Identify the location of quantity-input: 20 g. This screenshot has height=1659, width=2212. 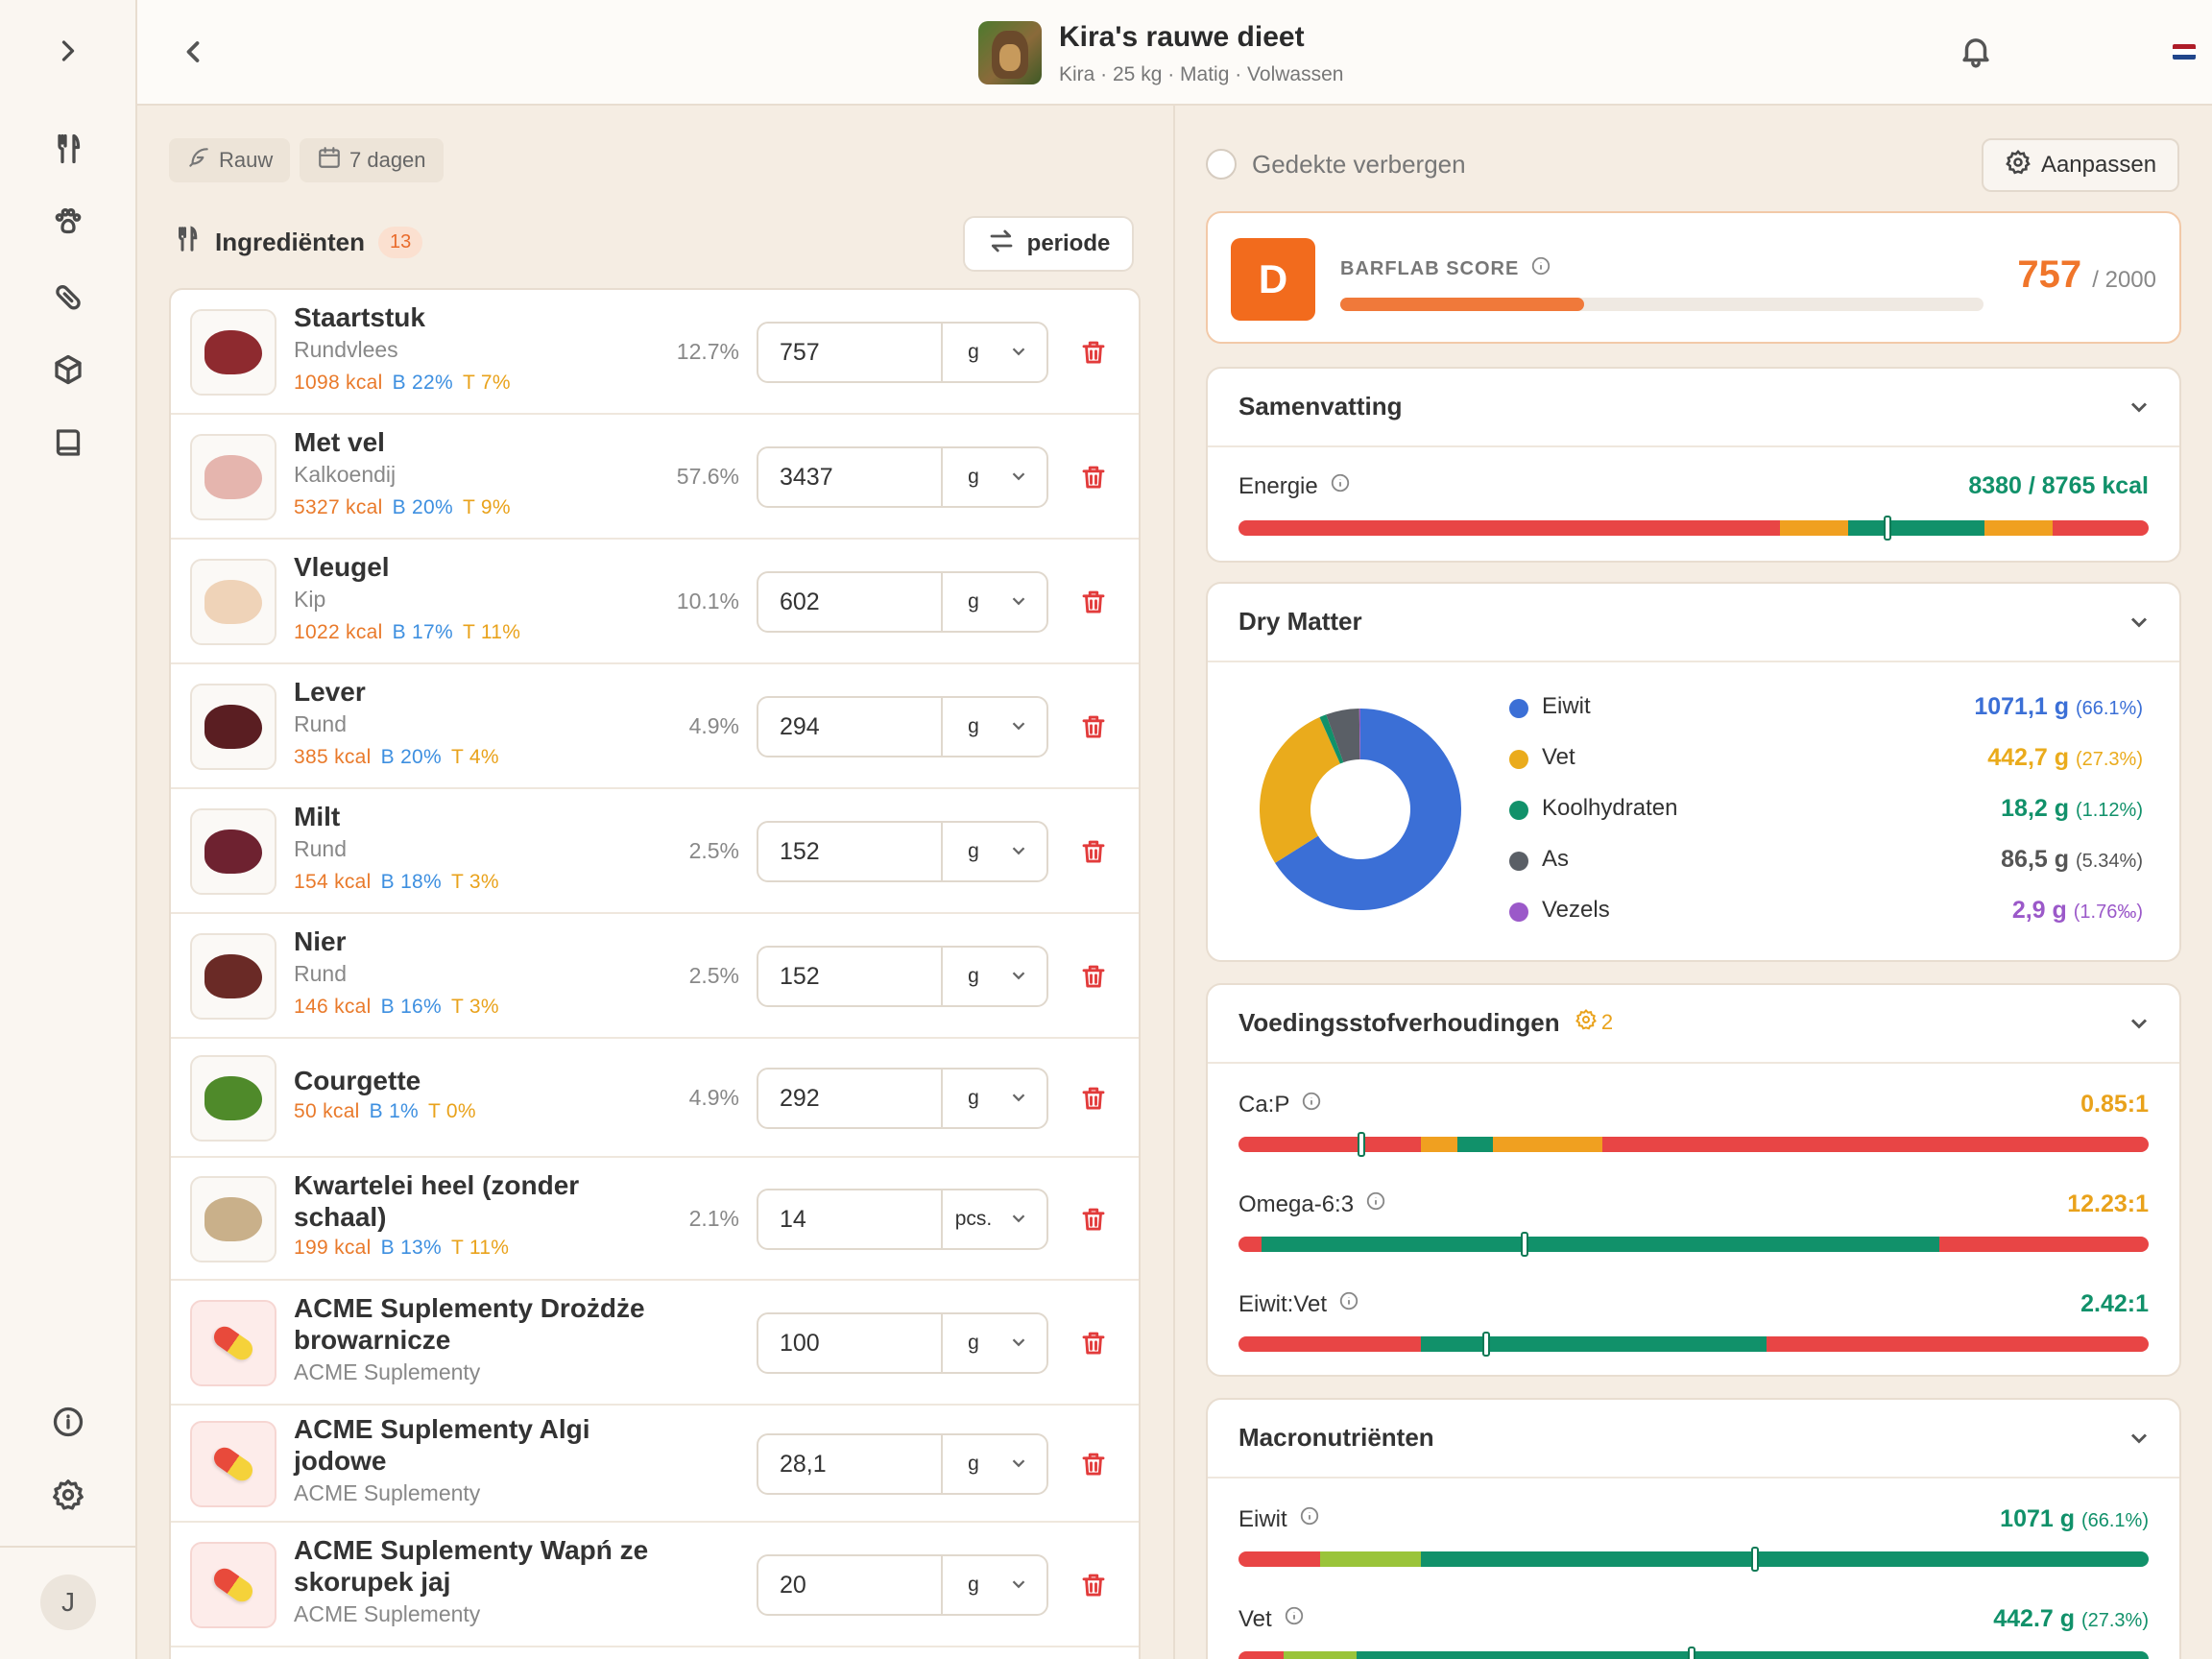
(902, 1585).